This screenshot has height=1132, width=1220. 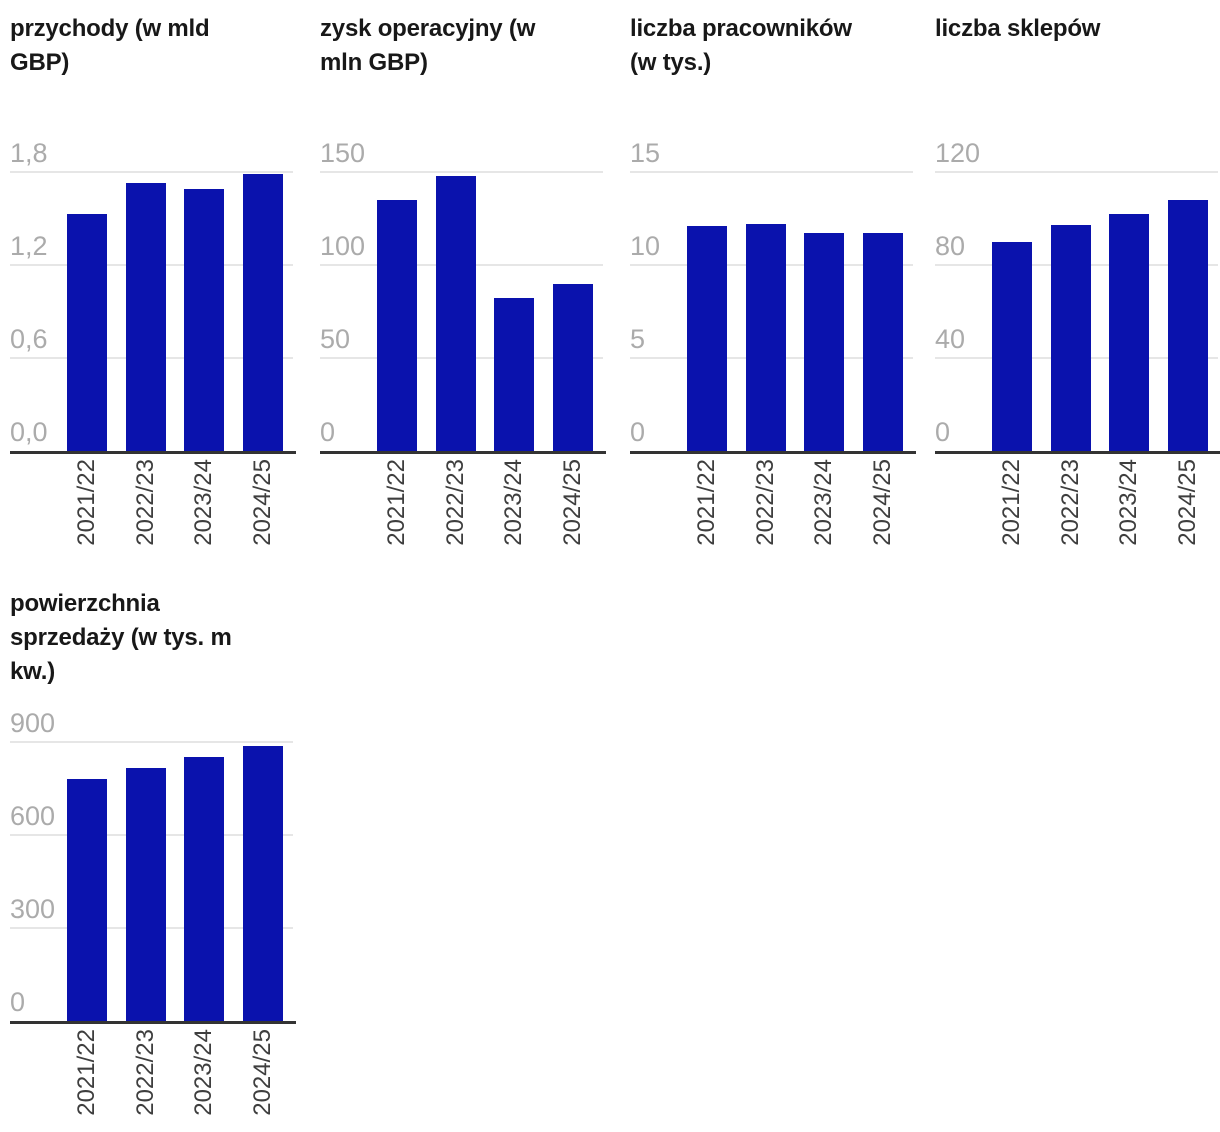 I want to click on y-tick-label: 120, so click(x=958, y=153).